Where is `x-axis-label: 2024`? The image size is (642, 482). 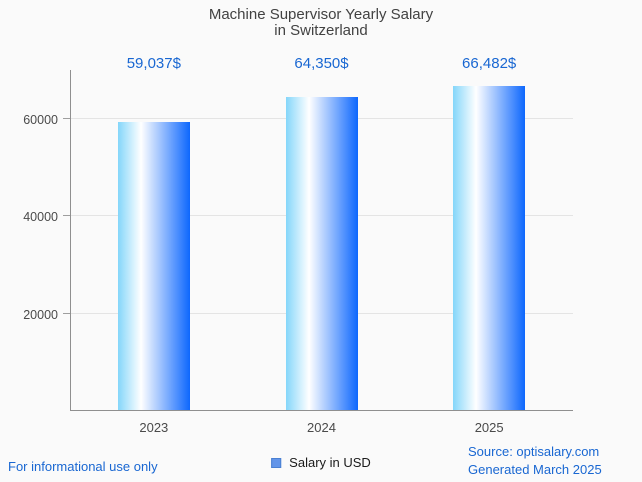 x-axis-label: 2024 is located at coordinates (321, 427).